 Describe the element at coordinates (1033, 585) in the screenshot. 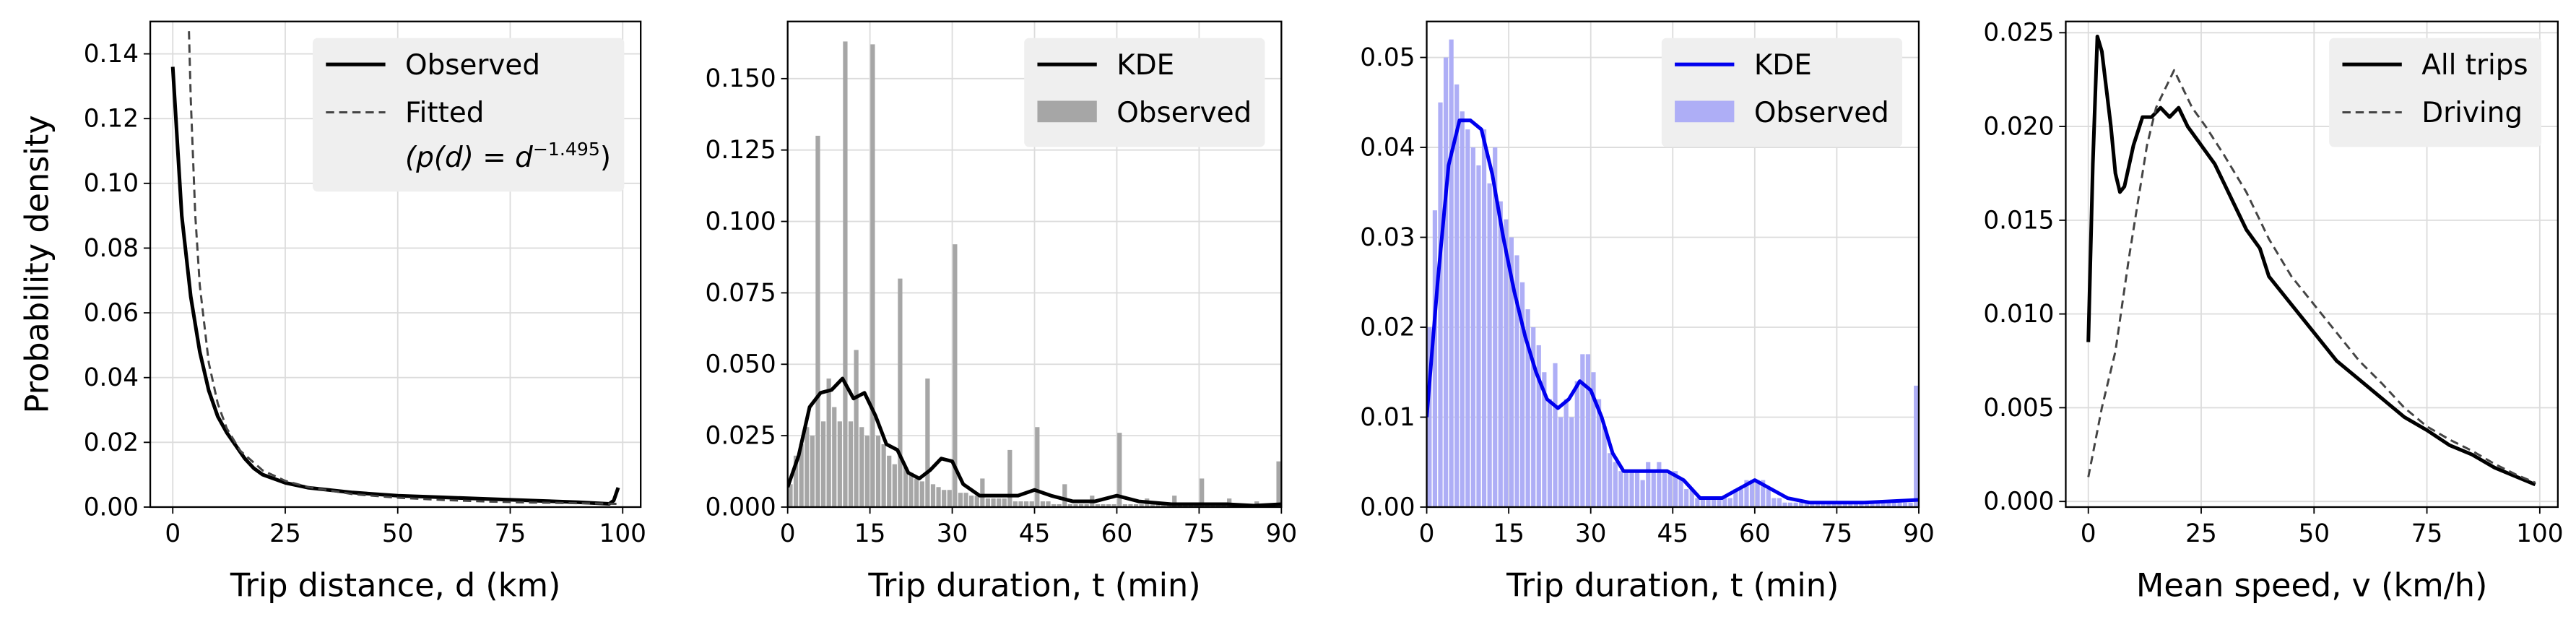

I see `x-axis-label: Trip duration, t (min)` at that location.